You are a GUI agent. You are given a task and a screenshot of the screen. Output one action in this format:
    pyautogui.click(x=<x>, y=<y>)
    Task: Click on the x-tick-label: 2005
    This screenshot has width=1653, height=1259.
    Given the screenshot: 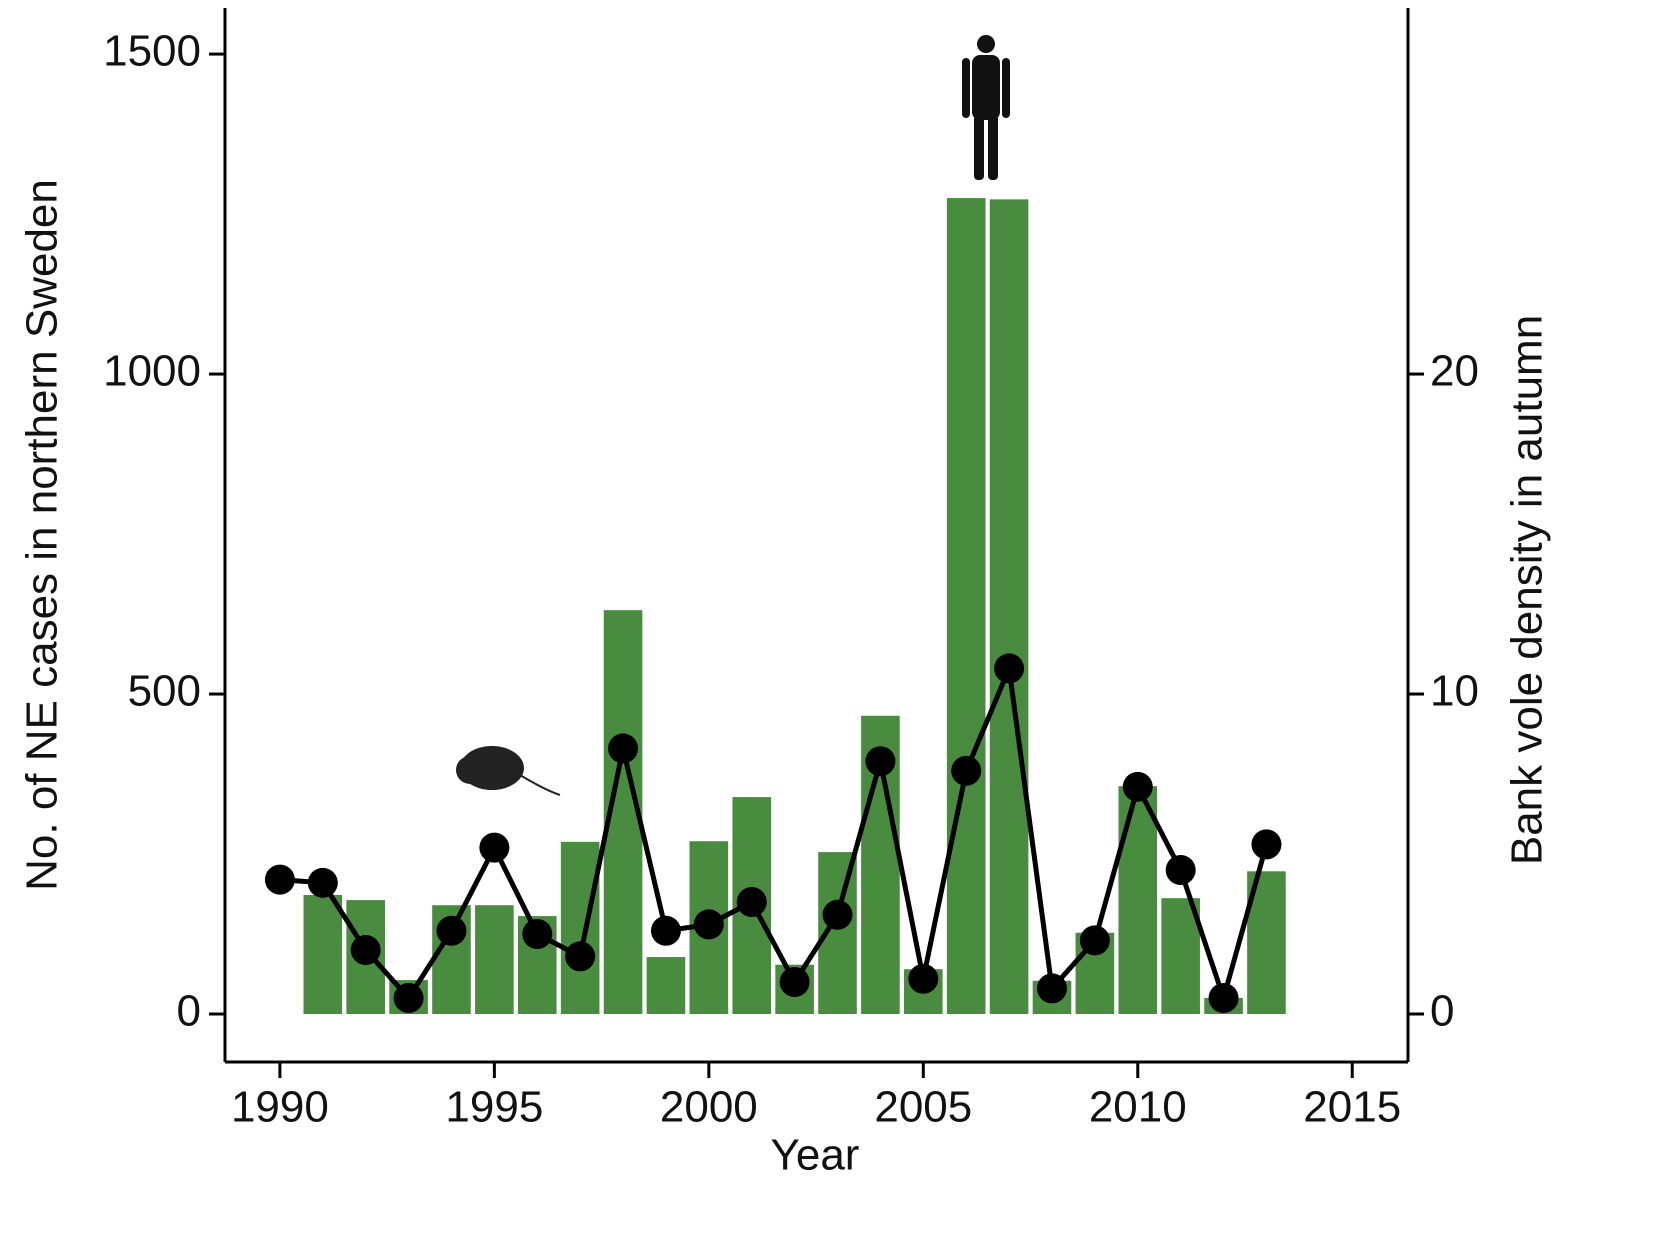 What is the action you would take?
    pyautogui.click(x=923, y=1107)
    